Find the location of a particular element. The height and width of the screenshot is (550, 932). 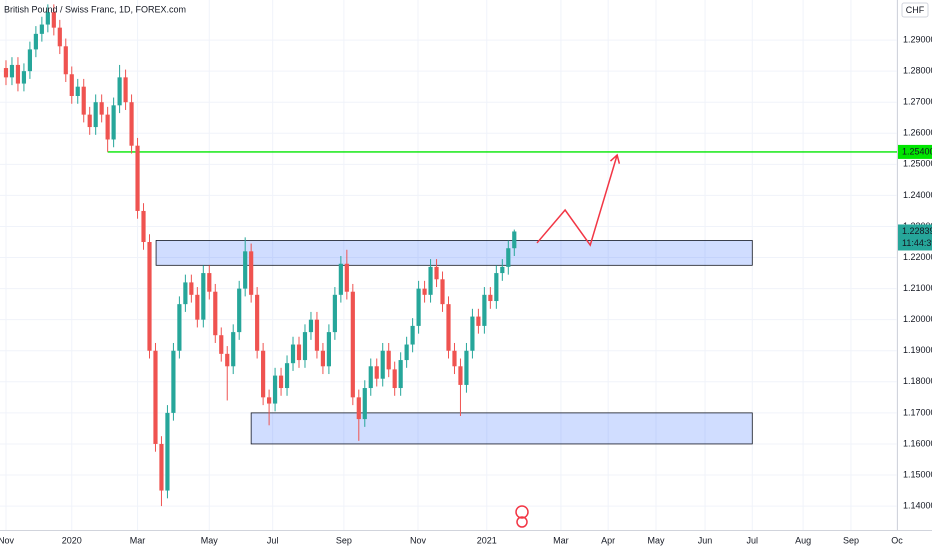

arrow-path is located at coordinates (577, 200).